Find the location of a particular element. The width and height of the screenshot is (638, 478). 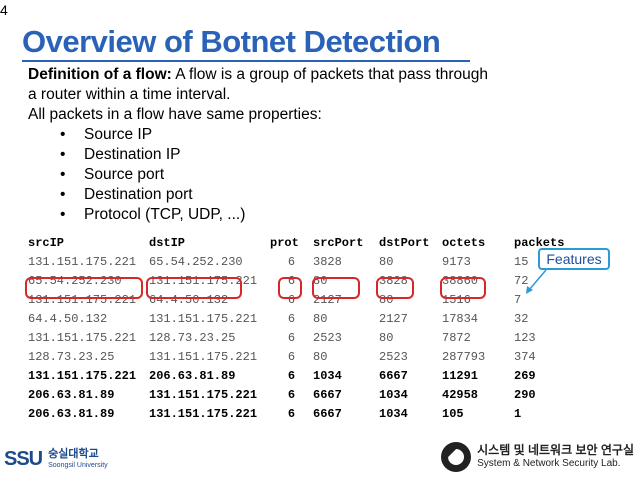

property-item: Source port is located at coordinates (344, 175).